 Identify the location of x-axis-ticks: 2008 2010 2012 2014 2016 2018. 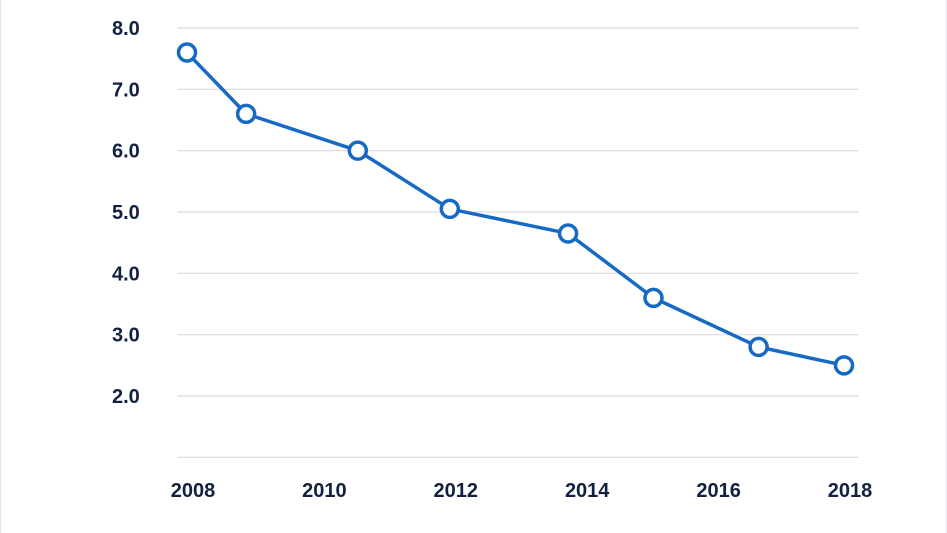
(522, 491).